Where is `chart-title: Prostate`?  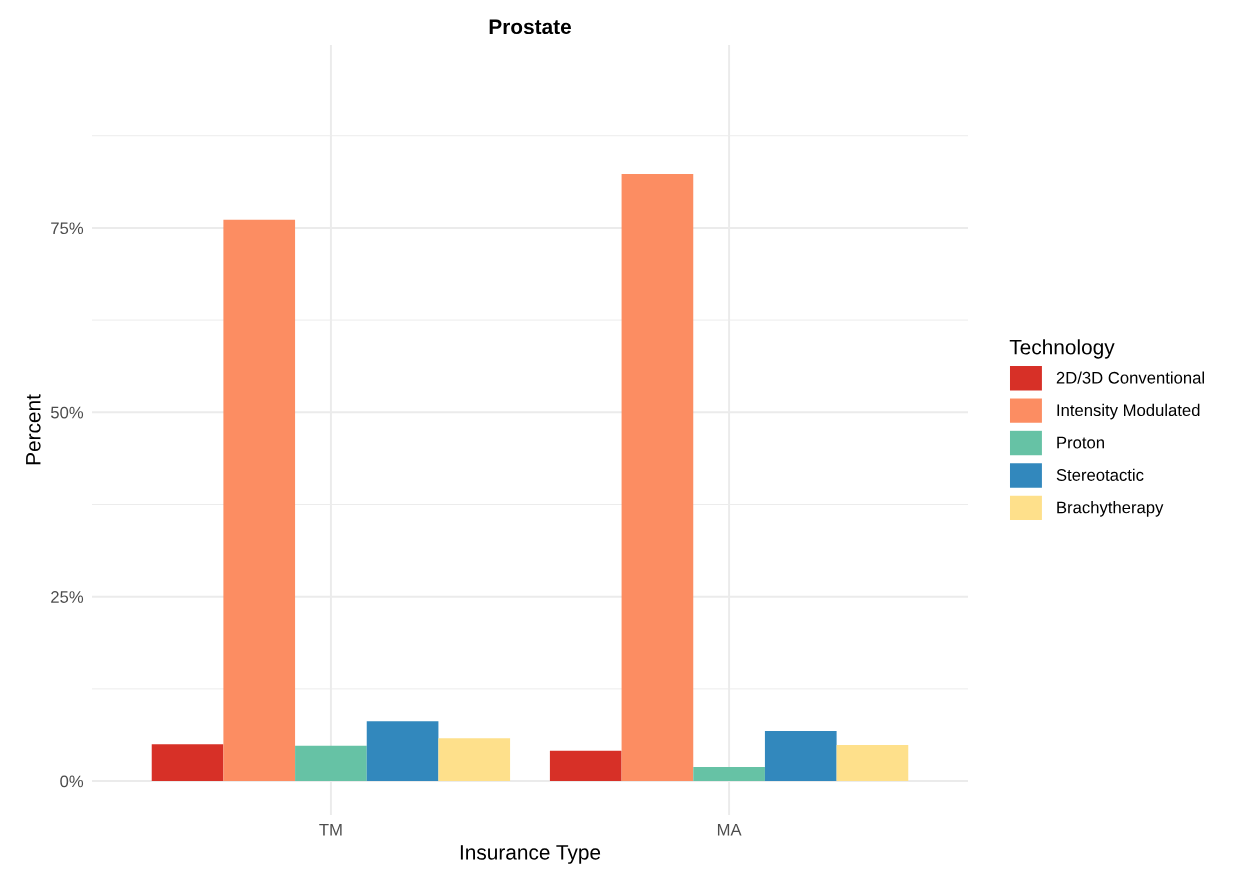
chart-title: Prostate is located at coordinates (530, 27).